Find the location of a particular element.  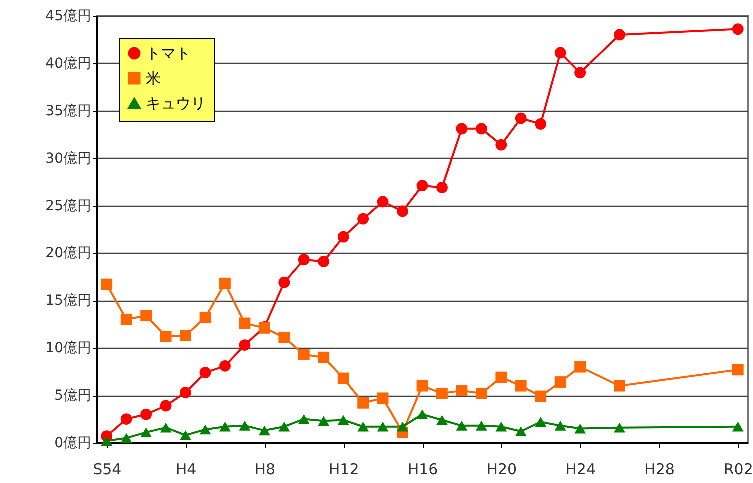

x-tick-label: H4 is located at coordinates (186, 469).